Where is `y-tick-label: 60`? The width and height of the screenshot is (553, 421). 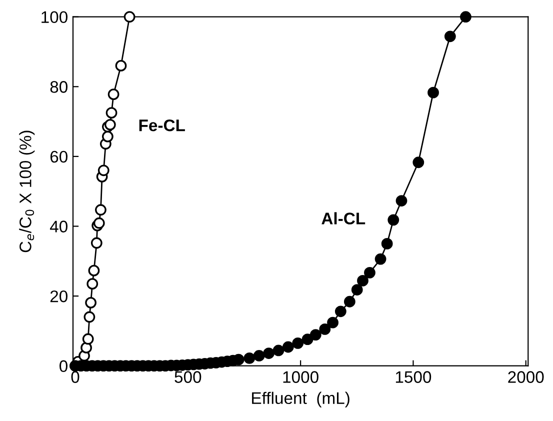 y-tick-label: 60 is located at coordinates (59, 156).